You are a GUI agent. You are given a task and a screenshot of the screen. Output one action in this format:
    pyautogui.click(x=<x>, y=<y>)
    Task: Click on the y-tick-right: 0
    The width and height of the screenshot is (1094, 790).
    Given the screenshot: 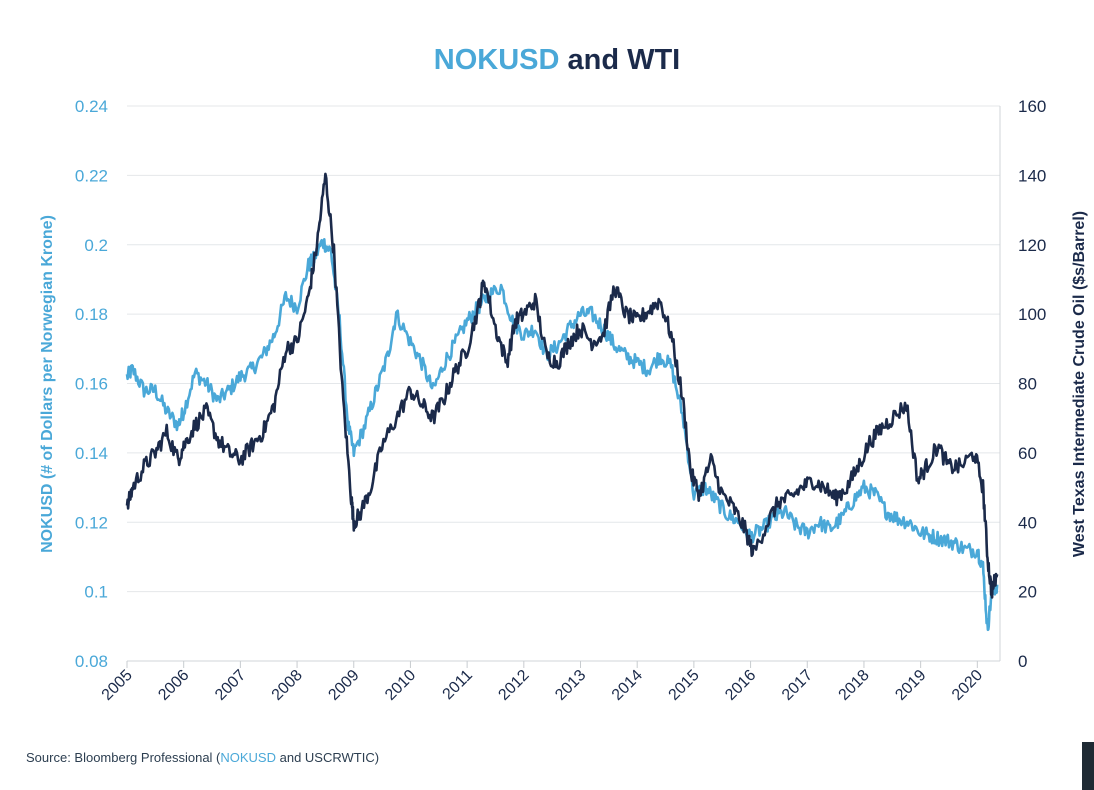 What is the action you would take?
    pyautogui.click(x=1022, y=661)
    